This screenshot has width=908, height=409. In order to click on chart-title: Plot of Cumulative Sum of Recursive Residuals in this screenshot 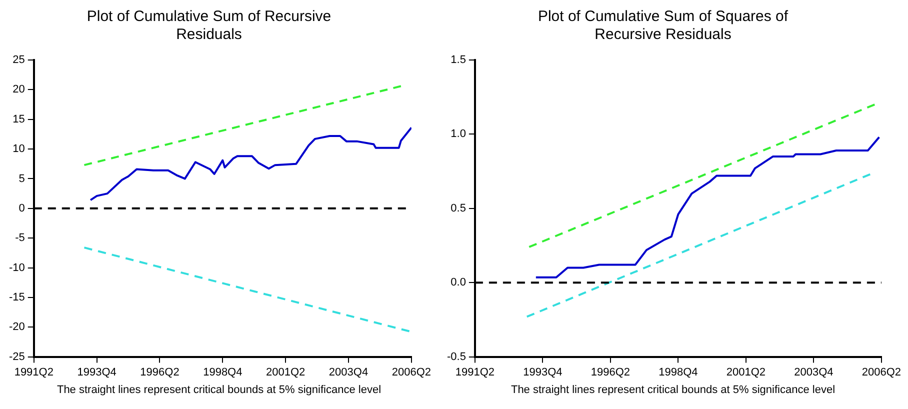, I will do `click(209, 26)`.